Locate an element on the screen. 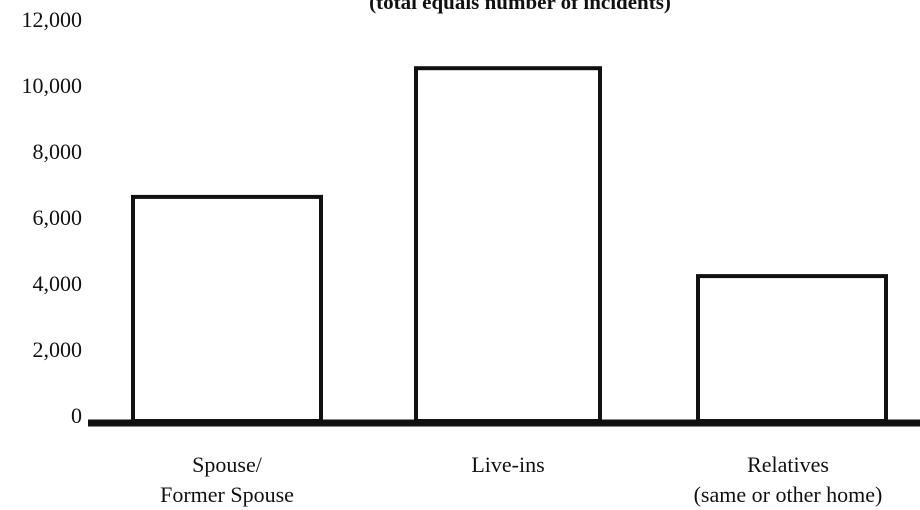  y-tick-label: 10,000 is located at coordinates (52, 85).